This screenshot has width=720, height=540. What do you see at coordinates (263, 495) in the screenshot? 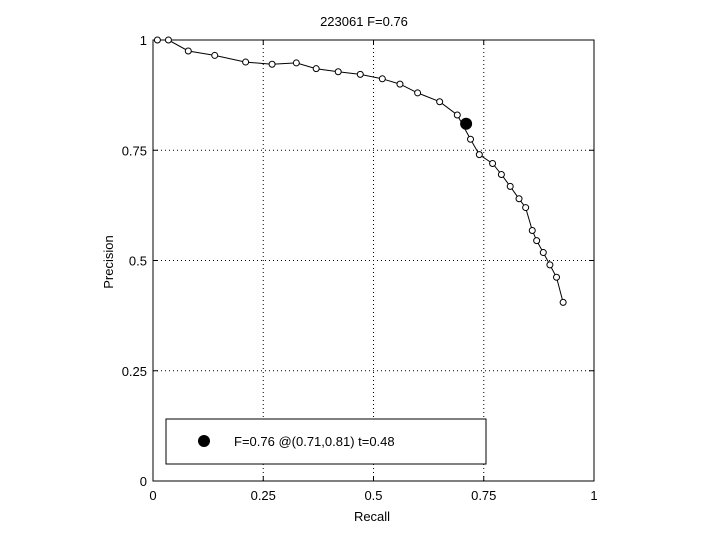
I see `x-tick-label: 0.25` at bounding box center [263, 495].